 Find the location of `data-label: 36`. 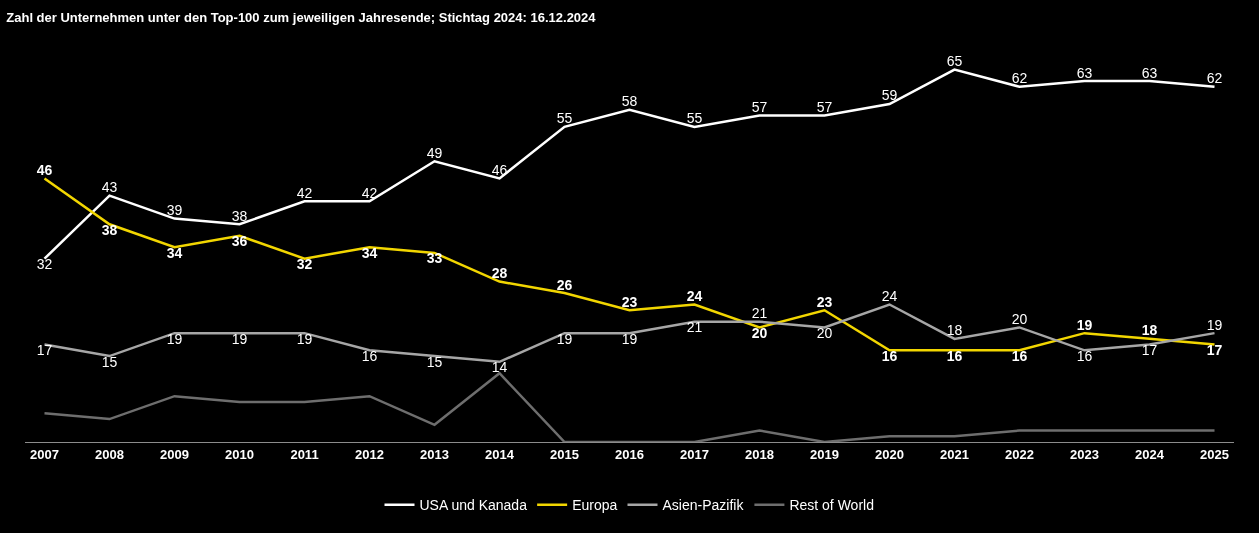

data-label: 36 is located at coordinates (239, 241).